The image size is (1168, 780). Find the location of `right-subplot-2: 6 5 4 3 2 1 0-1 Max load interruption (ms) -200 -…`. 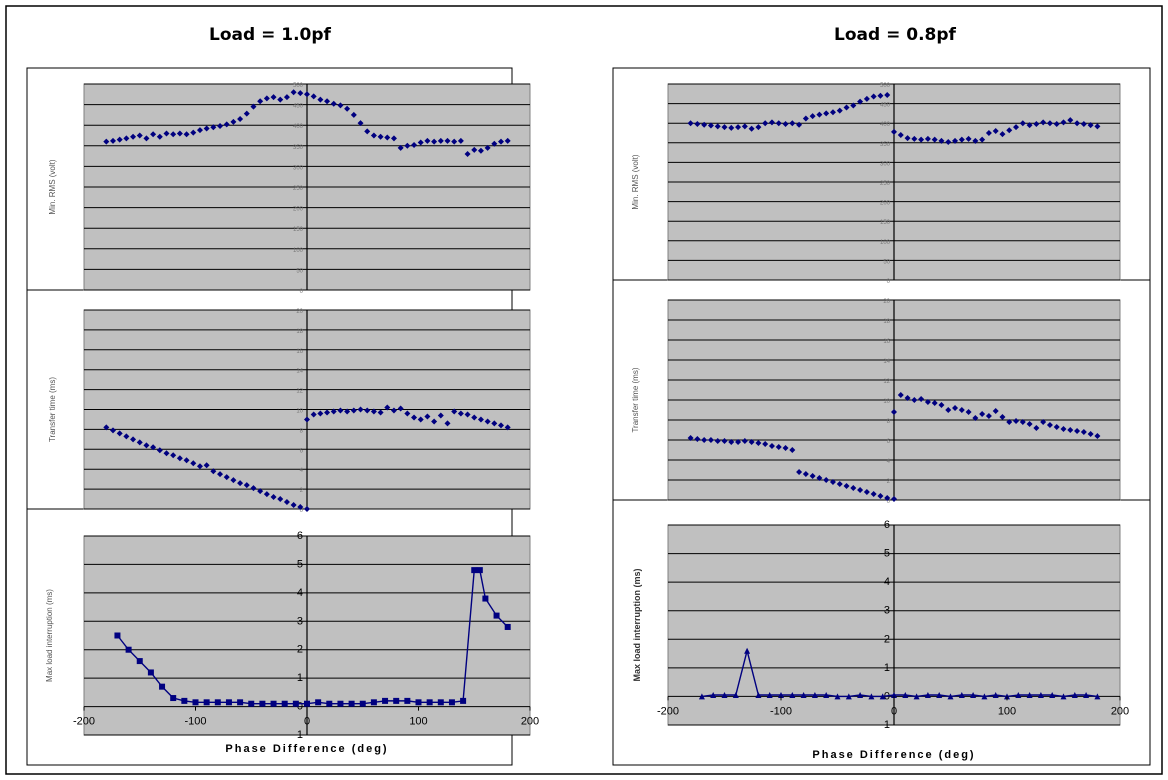

right-subplot-2: 6 5 4 3 2 1 0-1 Max load interruption (ms) -200 -… is located at coordinates (880, 640).